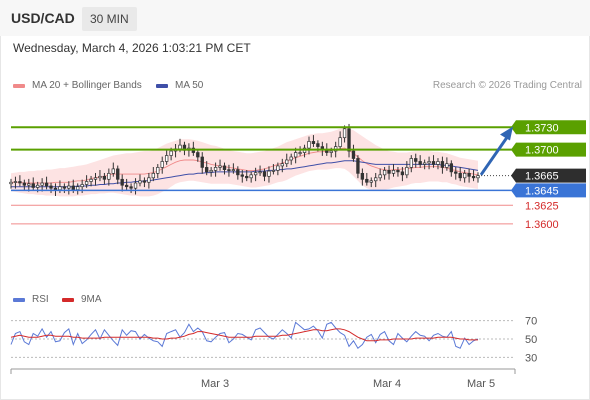 The image size is (590, 400). I want to click on rsi-tick-70: 70, so click(531, 322).